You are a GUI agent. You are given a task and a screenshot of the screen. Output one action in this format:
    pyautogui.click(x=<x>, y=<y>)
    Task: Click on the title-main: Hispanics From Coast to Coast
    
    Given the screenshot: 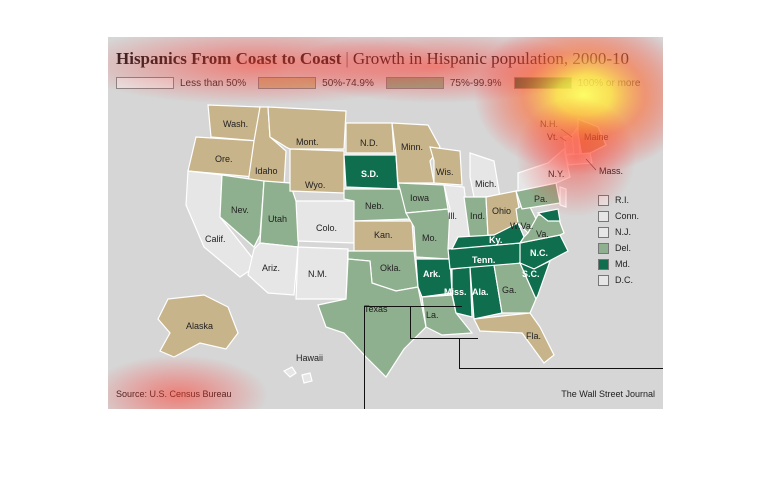 What is the action you would take?
    pyautogui.click(x=229, y=58)
    